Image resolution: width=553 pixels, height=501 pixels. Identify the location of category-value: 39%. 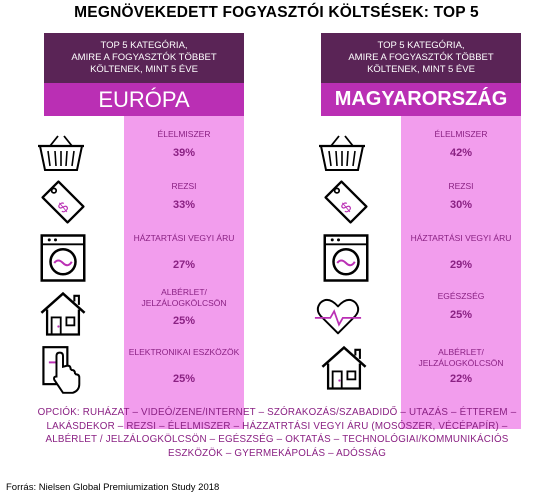
(184, 153).